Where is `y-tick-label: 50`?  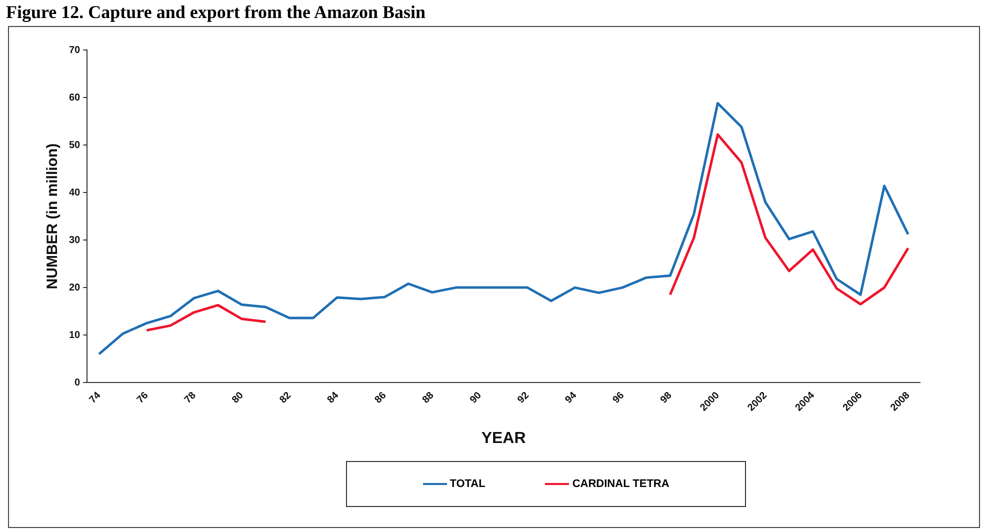
y-tick-label: 50 is located at coordinates (75, 145).